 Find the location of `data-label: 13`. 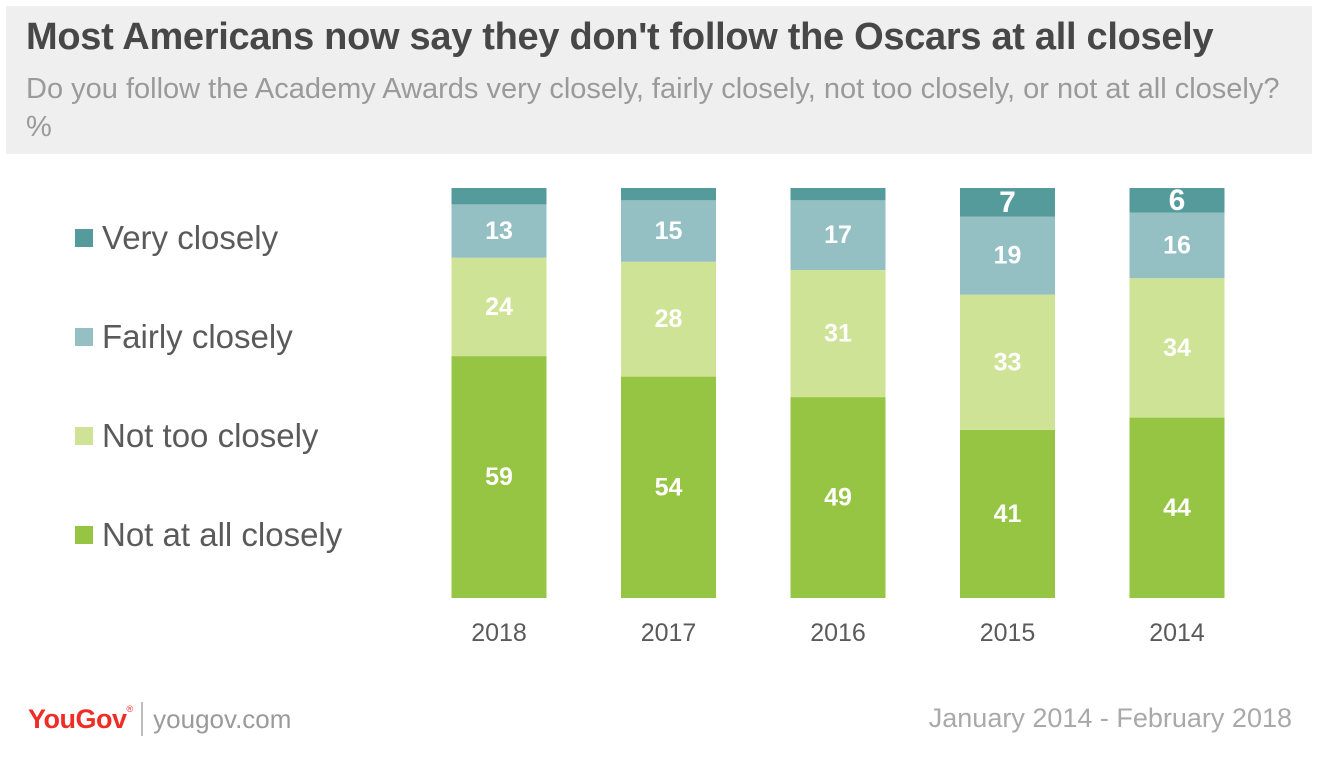

data-label: 13 is located at coordinates (499, 231).